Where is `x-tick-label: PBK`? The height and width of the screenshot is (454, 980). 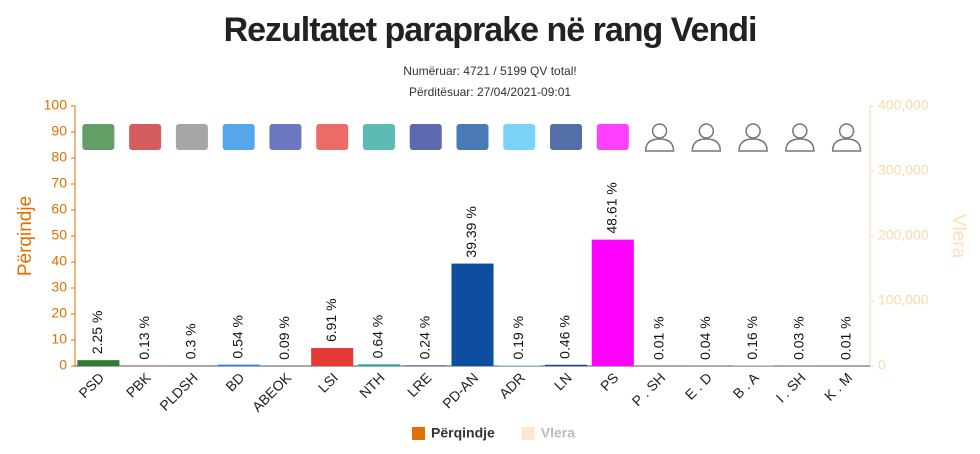 x-tick-label: PBK is located at coordinates (139, 385).